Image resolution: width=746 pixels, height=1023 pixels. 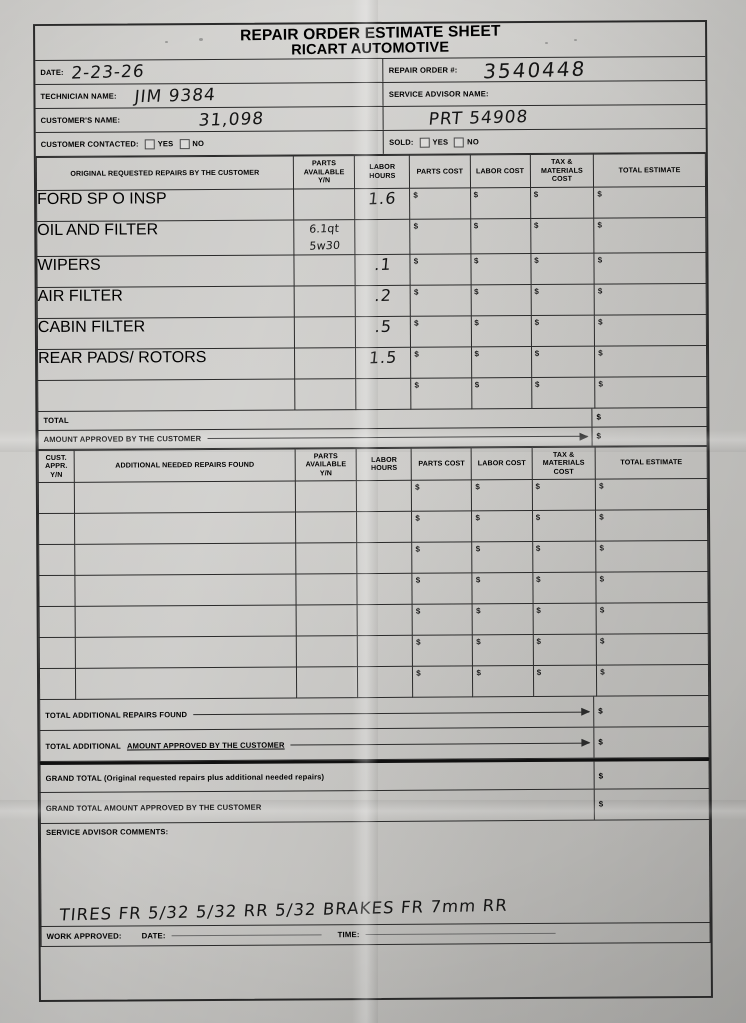 What do you see at coordinates (209, 95) in the screenshot?
I see `technician-field: TECHNICIAN NAME: JIM 9384` at bounding box center [209, 95].